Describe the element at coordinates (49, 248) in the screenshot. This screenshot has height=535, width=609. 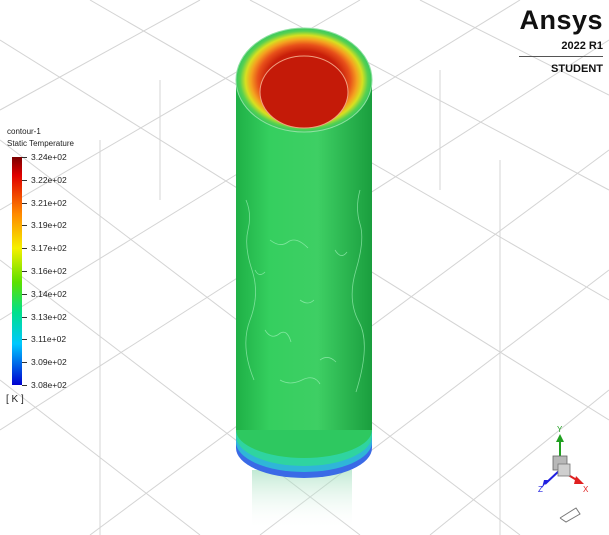
I see `colormap-level-label: 3.17e+02` at that location.